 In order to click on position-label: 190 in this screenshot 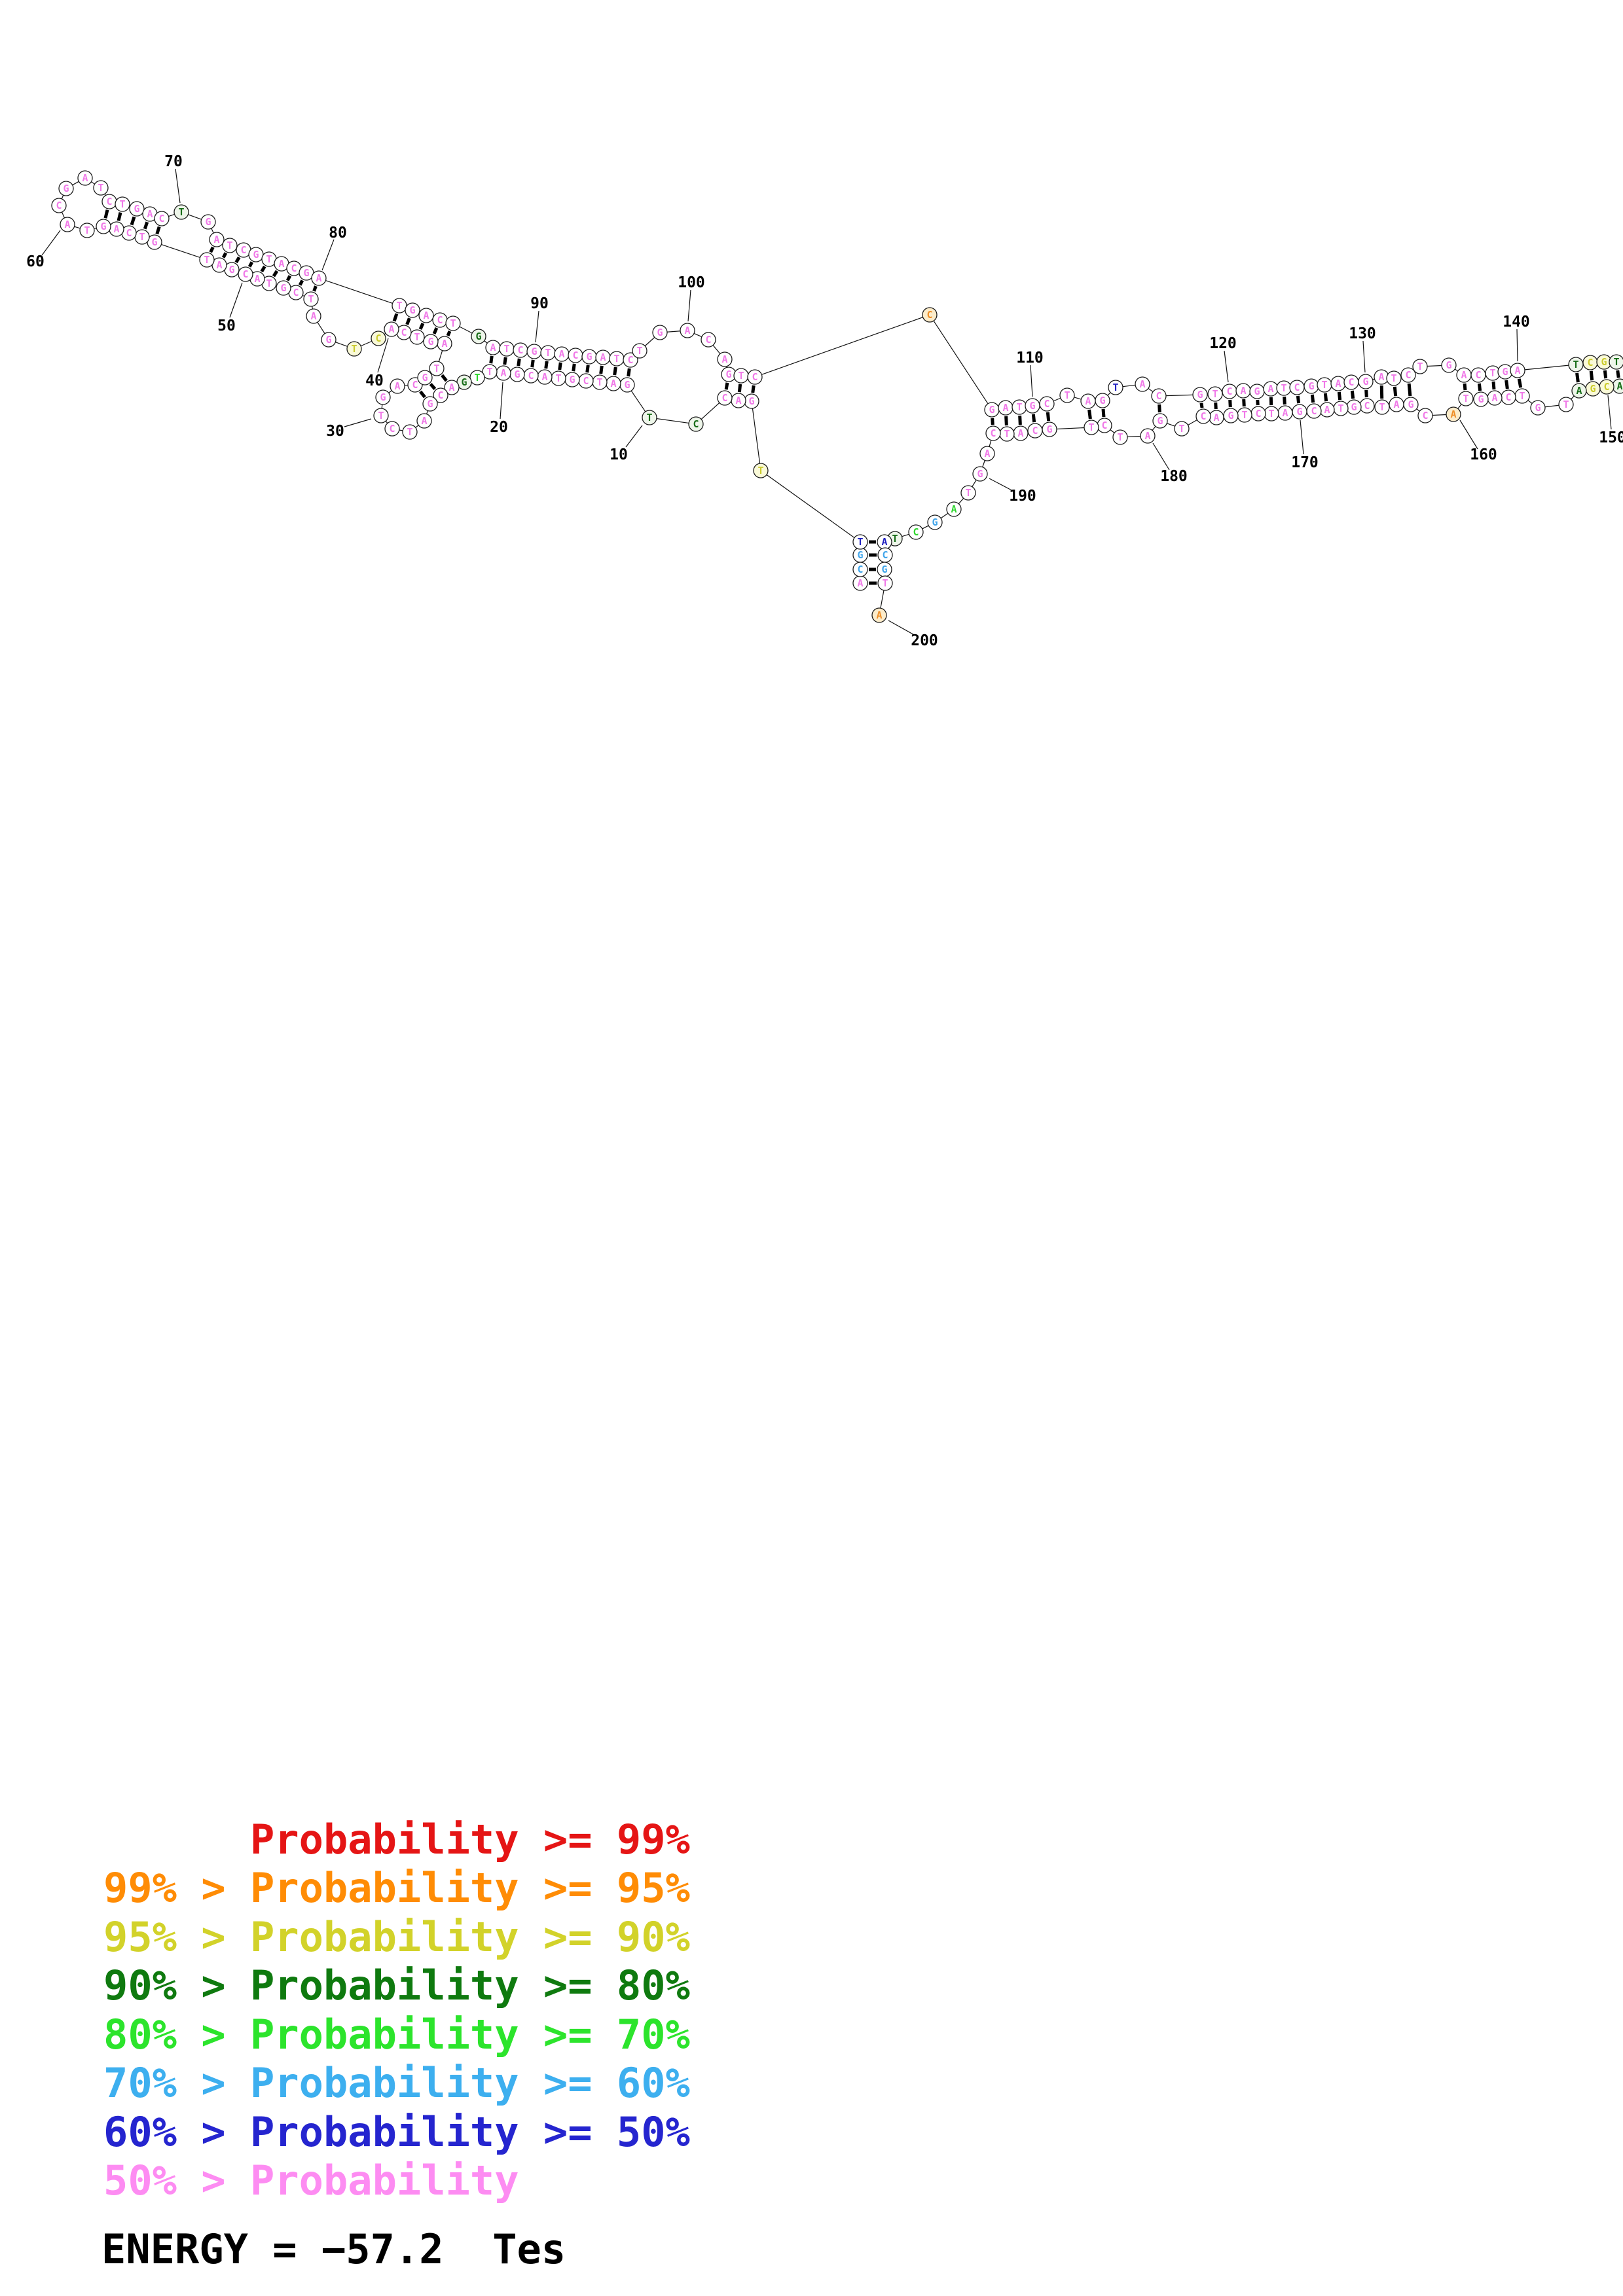, I will do `click(1022, 496)`.